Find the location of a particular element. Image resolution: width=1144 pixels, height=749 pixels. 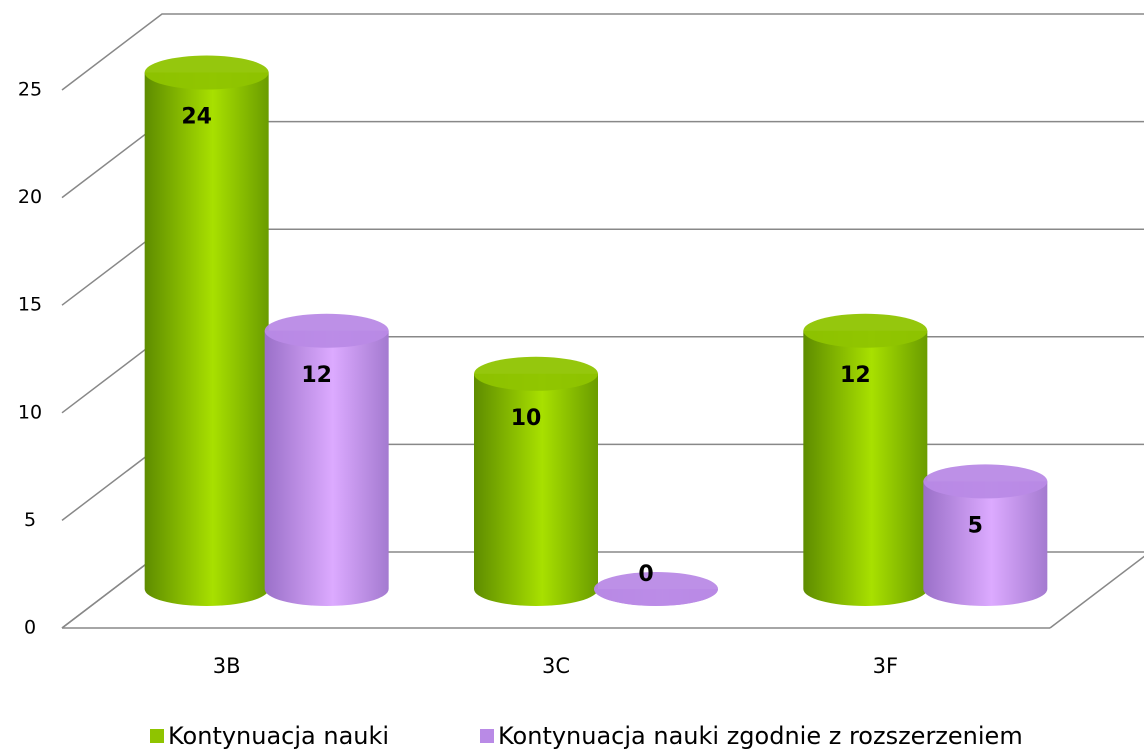

grid-line is located at coordinates (602, 52).